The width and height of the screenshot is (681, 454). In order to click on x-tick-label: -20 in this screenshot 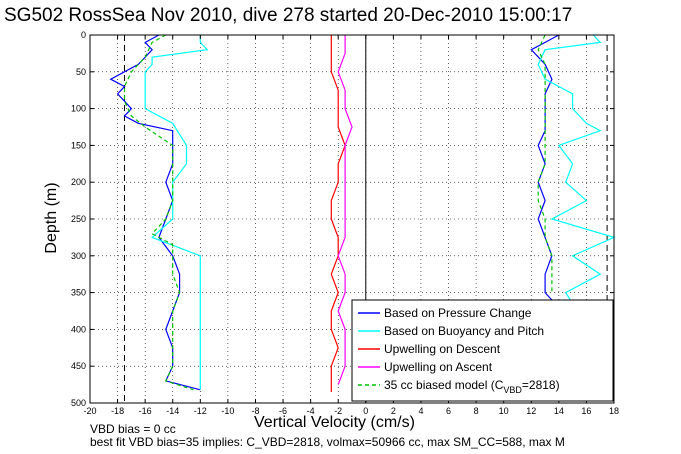, I will do `click(89, 411)`.